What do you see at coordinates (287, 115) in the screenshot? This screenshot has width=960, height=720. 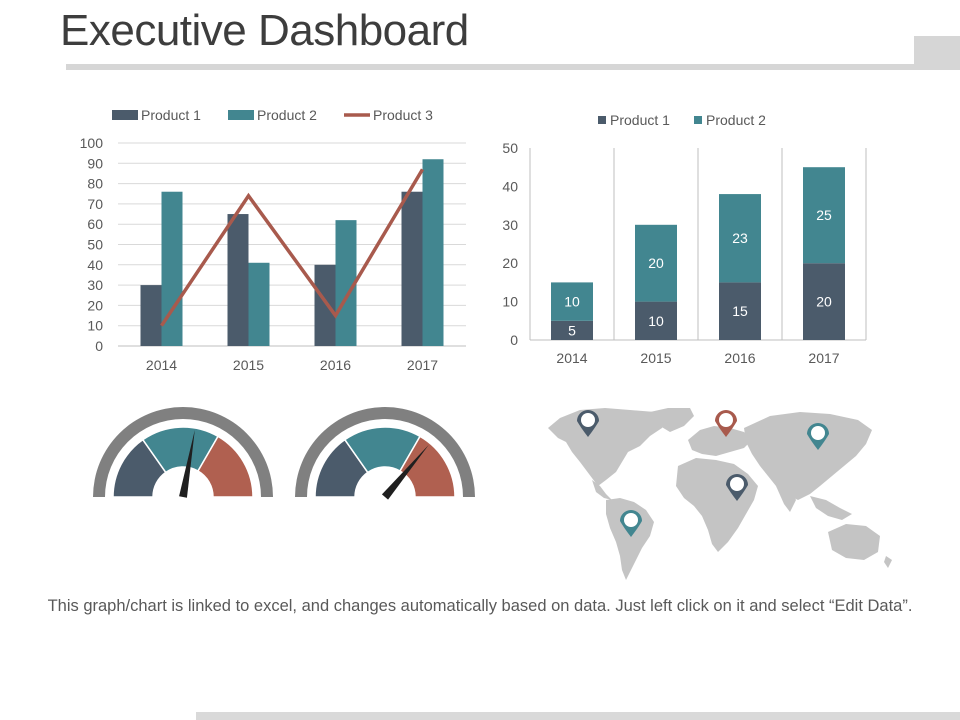 I see `chart1-legend-label: Product 2` at bounding box center [287, 115].